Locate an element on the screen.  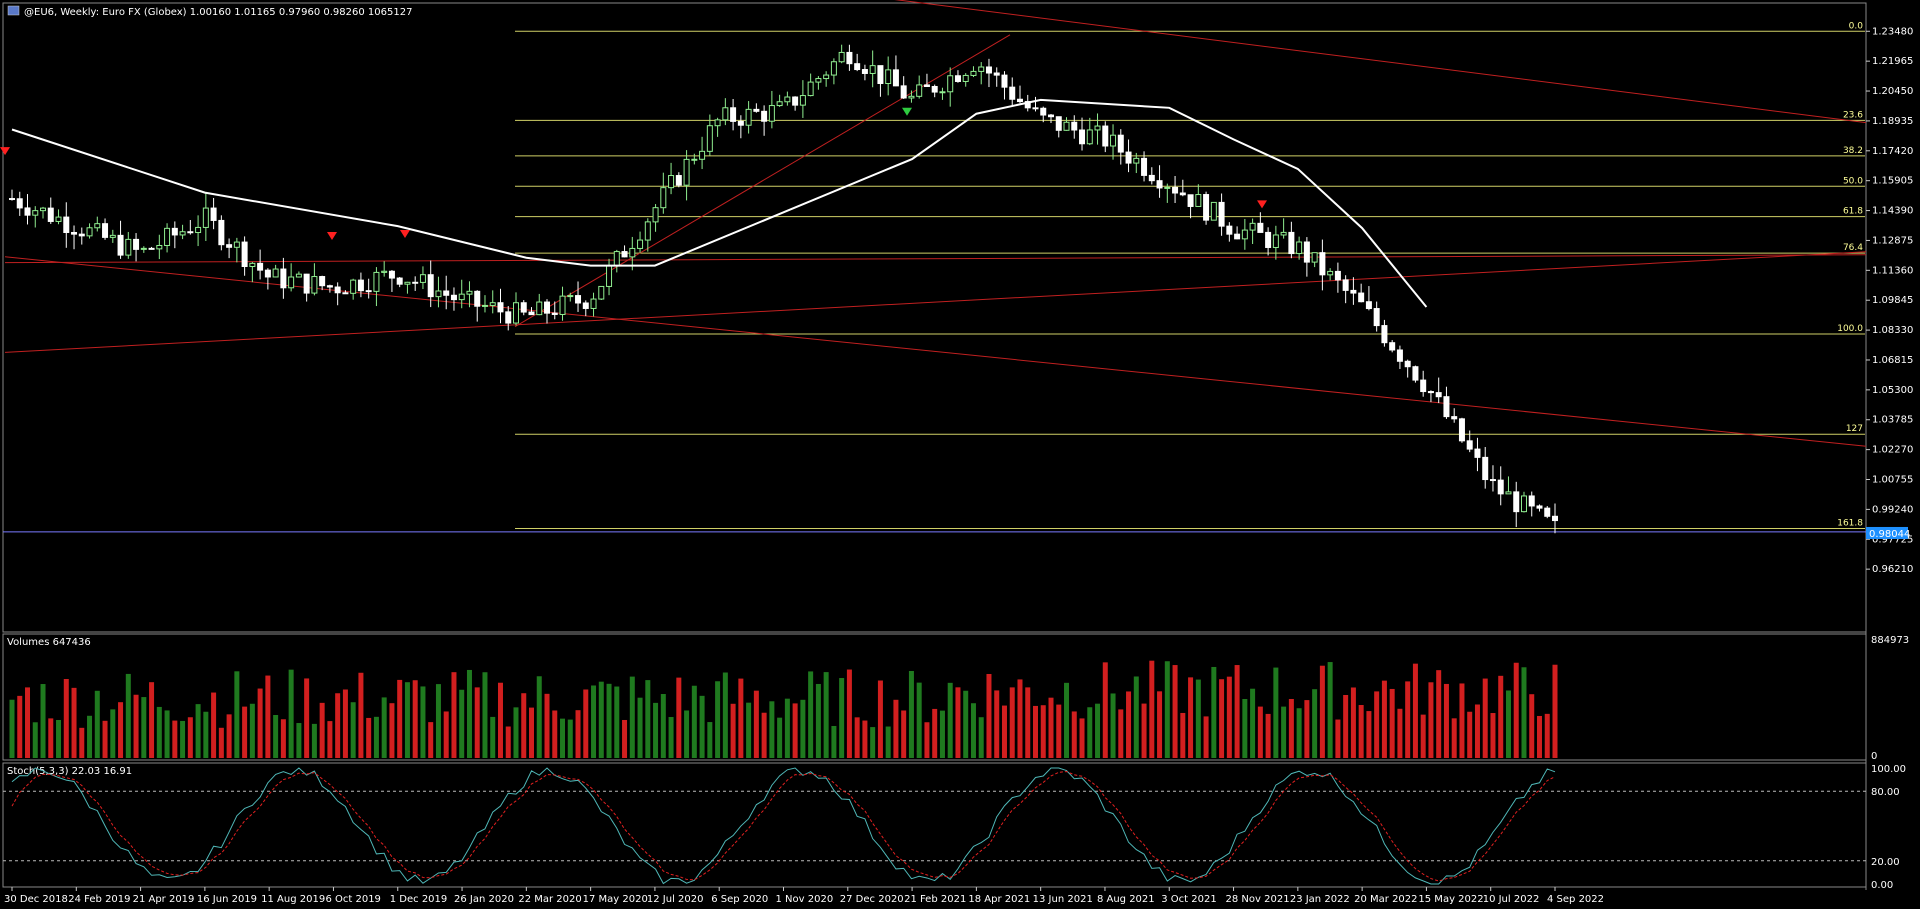
price-tick-label: 1.02270 is located at coordinates (1892, 450).